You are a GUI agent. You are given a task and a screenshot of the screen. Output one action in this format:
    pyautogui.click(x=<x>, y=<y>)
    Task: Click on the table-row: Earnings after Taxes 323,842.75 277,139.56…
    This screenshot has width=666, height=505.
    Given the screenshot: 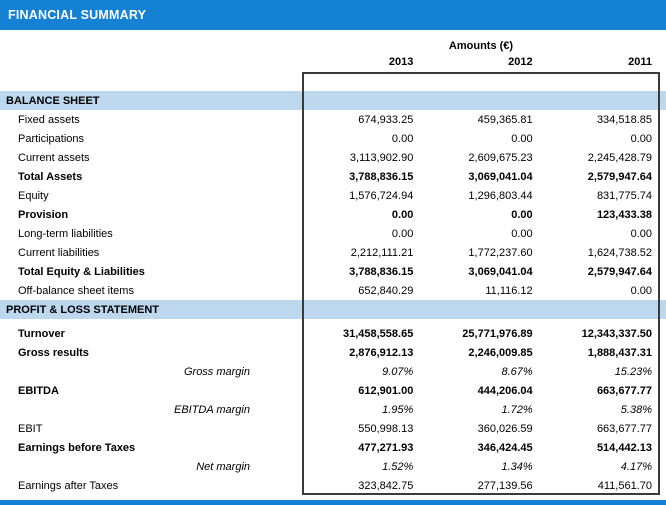 What is the action you would take?
    pyautogui.click(x=333, y=485)
    